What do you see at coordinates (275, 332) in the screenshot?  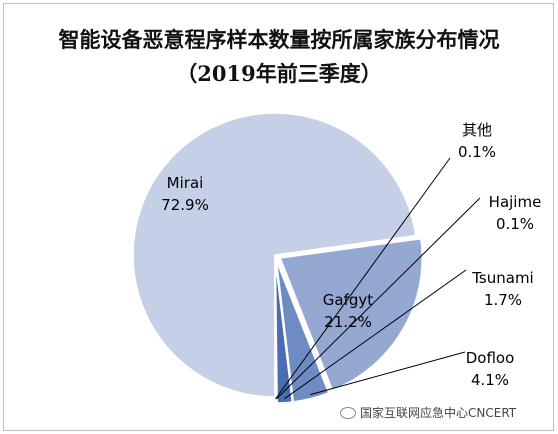 I see `pie-slice-其他` at bounding box center [275, 332].